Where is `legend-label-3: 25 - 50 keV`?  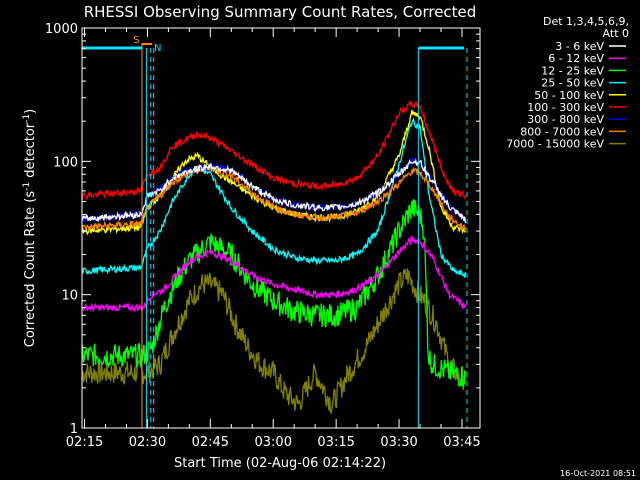 legend-label-3: 25 - 50 keV is located at coordinates (572, 83).